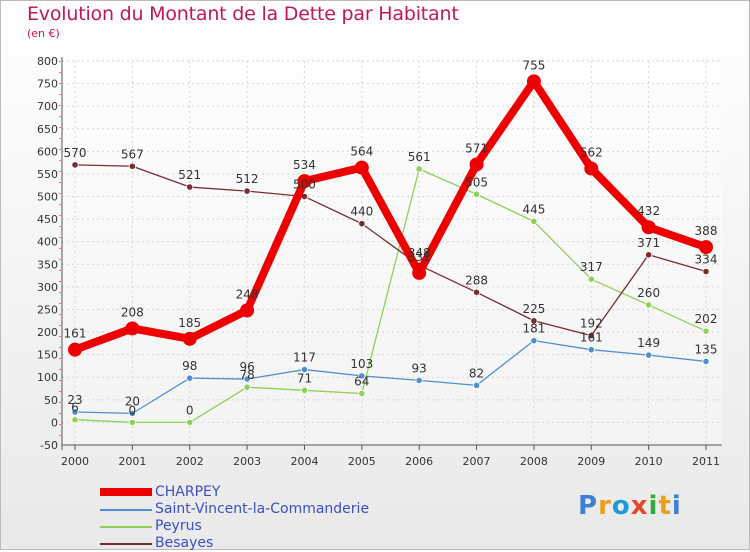 The height and width of the screenshot is (552, 750). Describe the element at coordinates (47, 242) in the screenshot. I see `y-tick-label: 400` at that location.